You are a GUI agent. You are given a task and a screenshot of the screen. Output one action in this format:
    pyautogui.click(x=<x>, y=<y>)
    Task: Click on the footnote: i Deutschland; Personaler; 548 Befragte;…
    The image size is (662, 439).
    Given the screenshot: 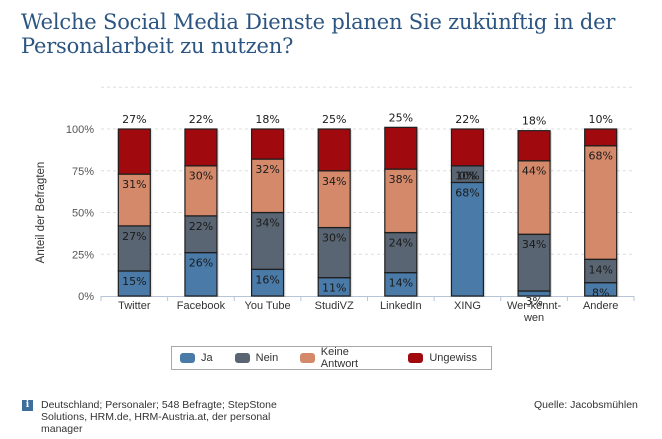 What is the action you would take?
    pyautogui.click(x=167, y=417)
    